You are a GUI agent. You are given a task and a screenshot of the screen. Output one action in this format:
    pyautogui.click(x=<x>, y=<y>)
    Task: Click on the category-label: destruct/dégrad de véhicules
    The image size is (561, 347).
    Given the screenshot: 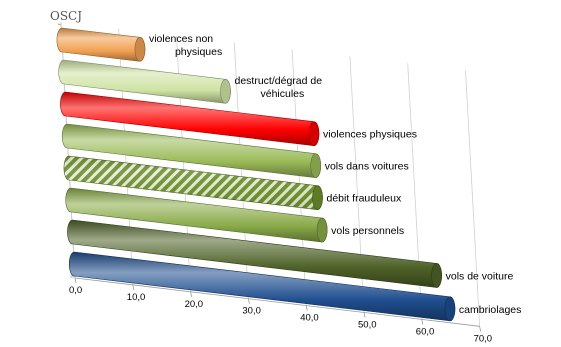 What is the action you would take?
    pyautogui.click(x=279, y=87)
    